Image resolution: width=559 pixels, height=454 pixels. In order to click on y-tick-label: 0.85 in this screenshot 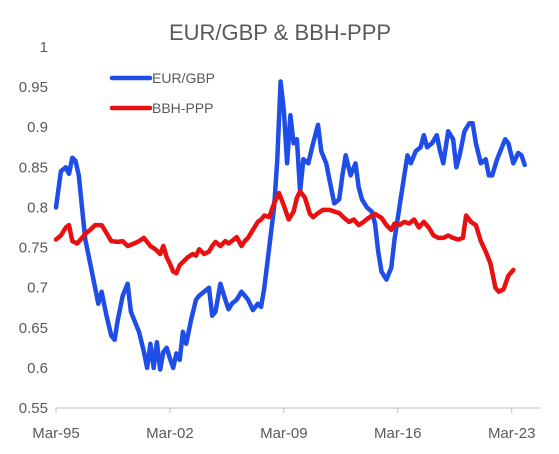, I will do `click(33, 167)`.